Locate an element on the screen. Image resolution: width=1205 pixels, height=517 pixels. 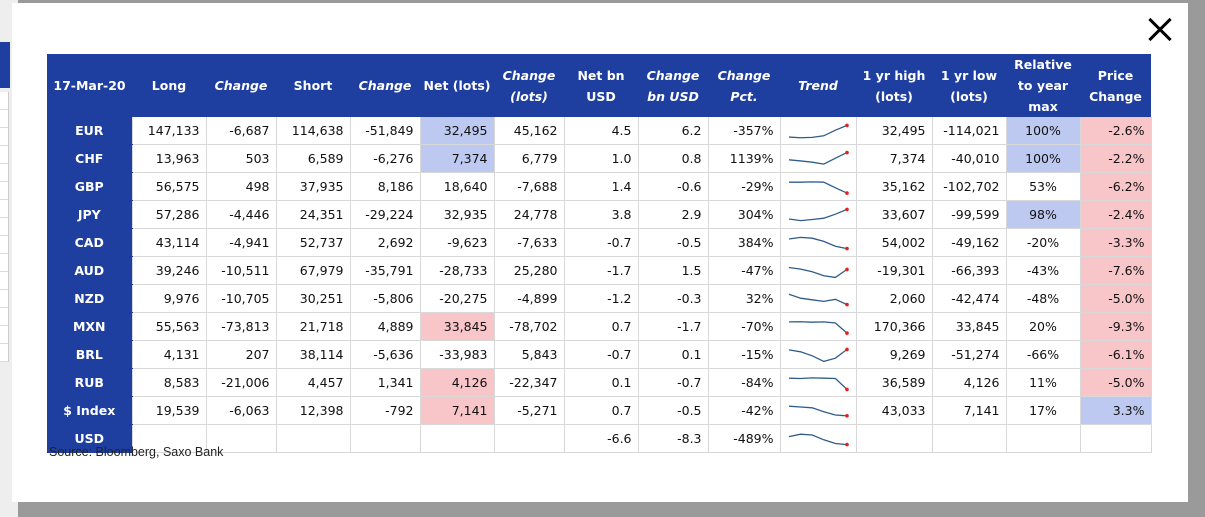
cell-net-usd: 1.0 is located at coordinates (600, 158).